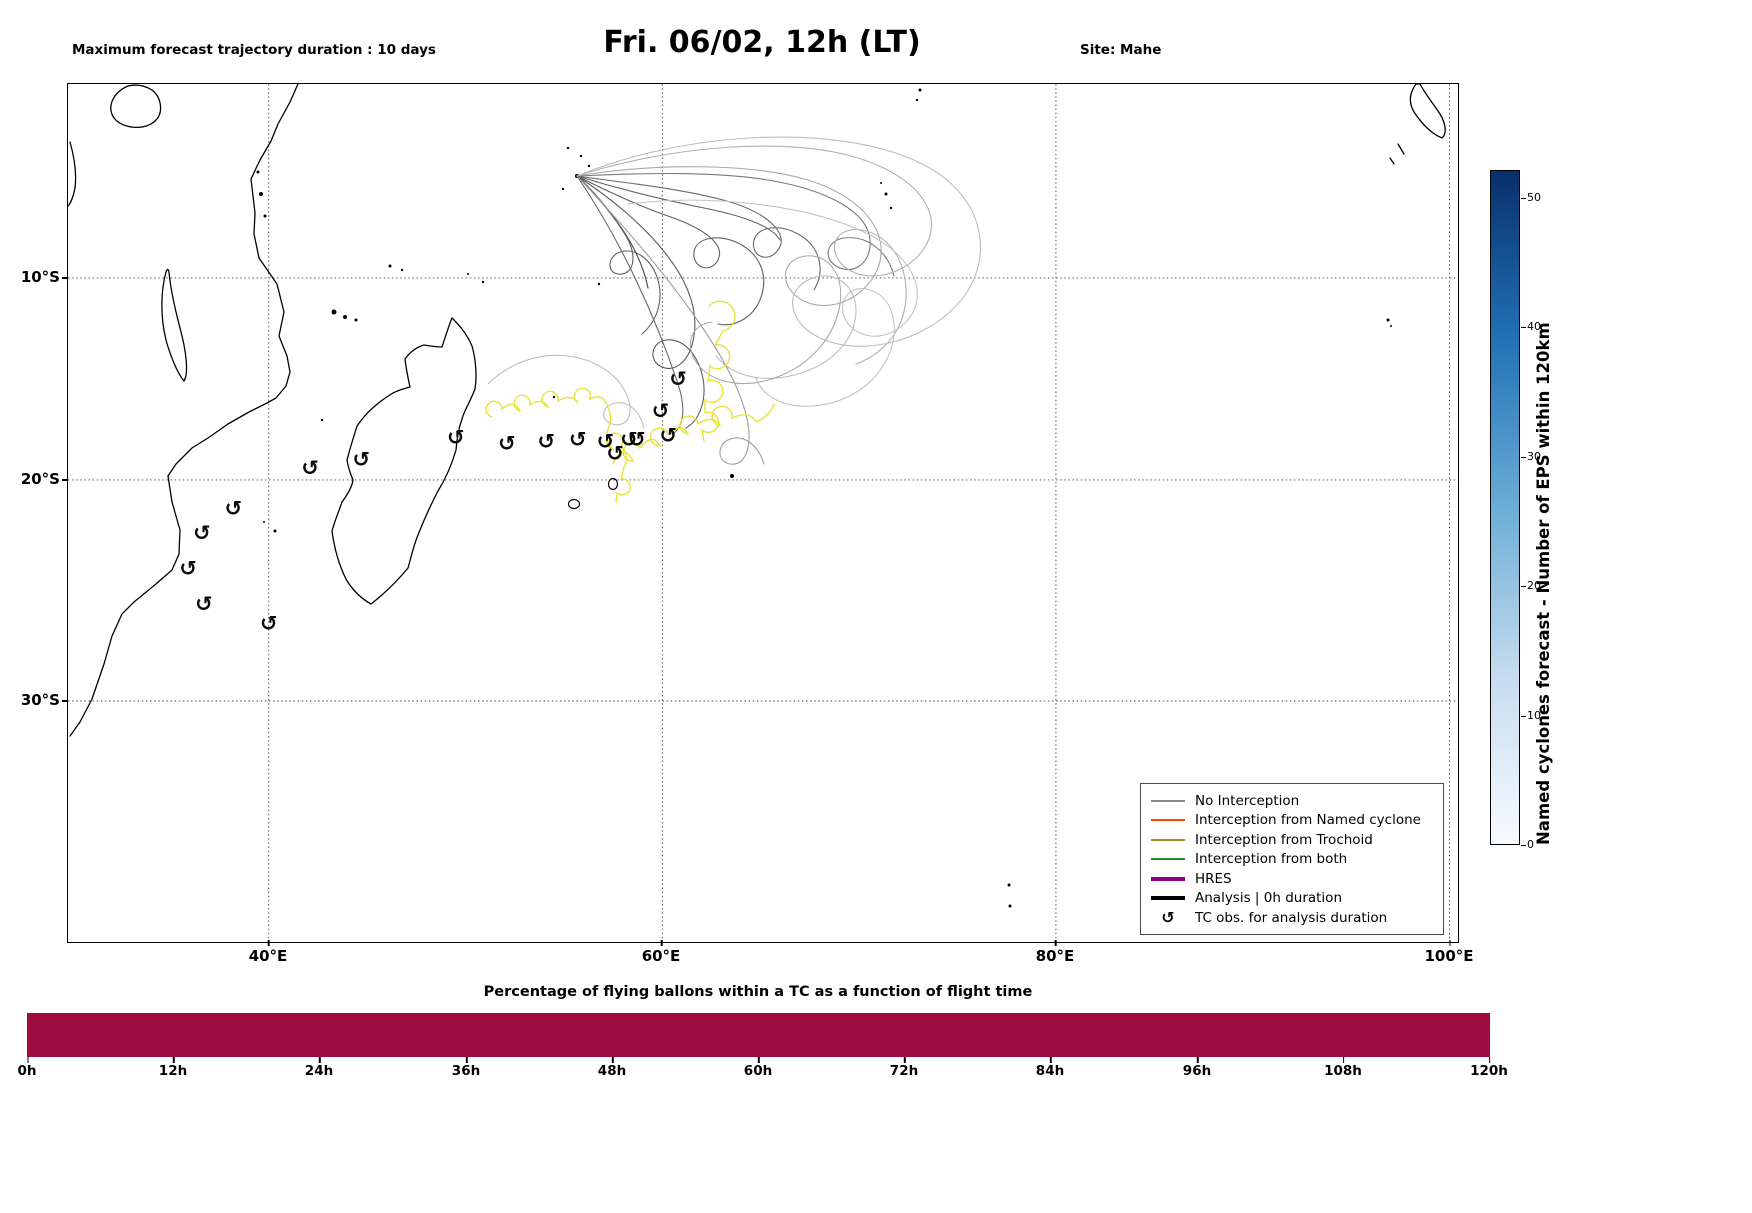  What do you see at coordinates (1247, 800) in the screenshot?
I see `legend-label: No Interception` at bounding box center [1247, 800].